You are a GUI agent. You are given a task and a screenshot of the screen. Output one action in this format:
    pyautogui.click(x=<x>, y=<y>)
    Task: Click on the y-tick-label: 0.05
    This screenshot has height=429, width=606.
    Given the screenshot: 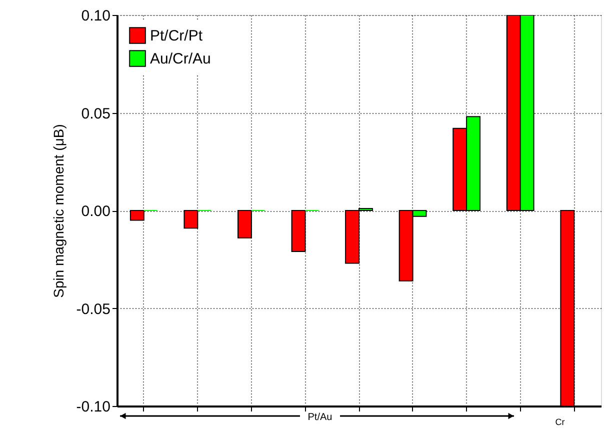 What is the action you would take?
    pyautogui.click(x=95, y=113)
    